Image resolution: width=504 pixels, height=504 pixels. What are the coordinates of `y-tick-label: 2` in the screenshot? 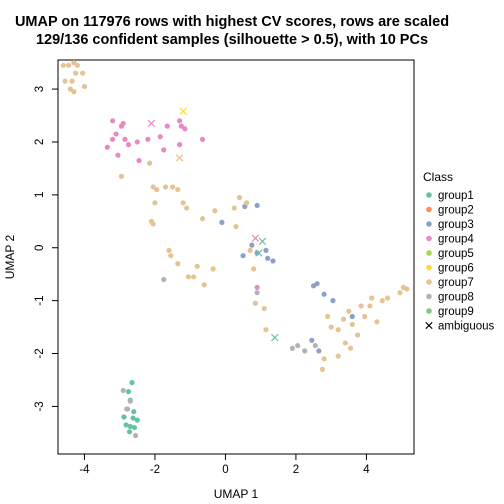 It's located at (40, 142).